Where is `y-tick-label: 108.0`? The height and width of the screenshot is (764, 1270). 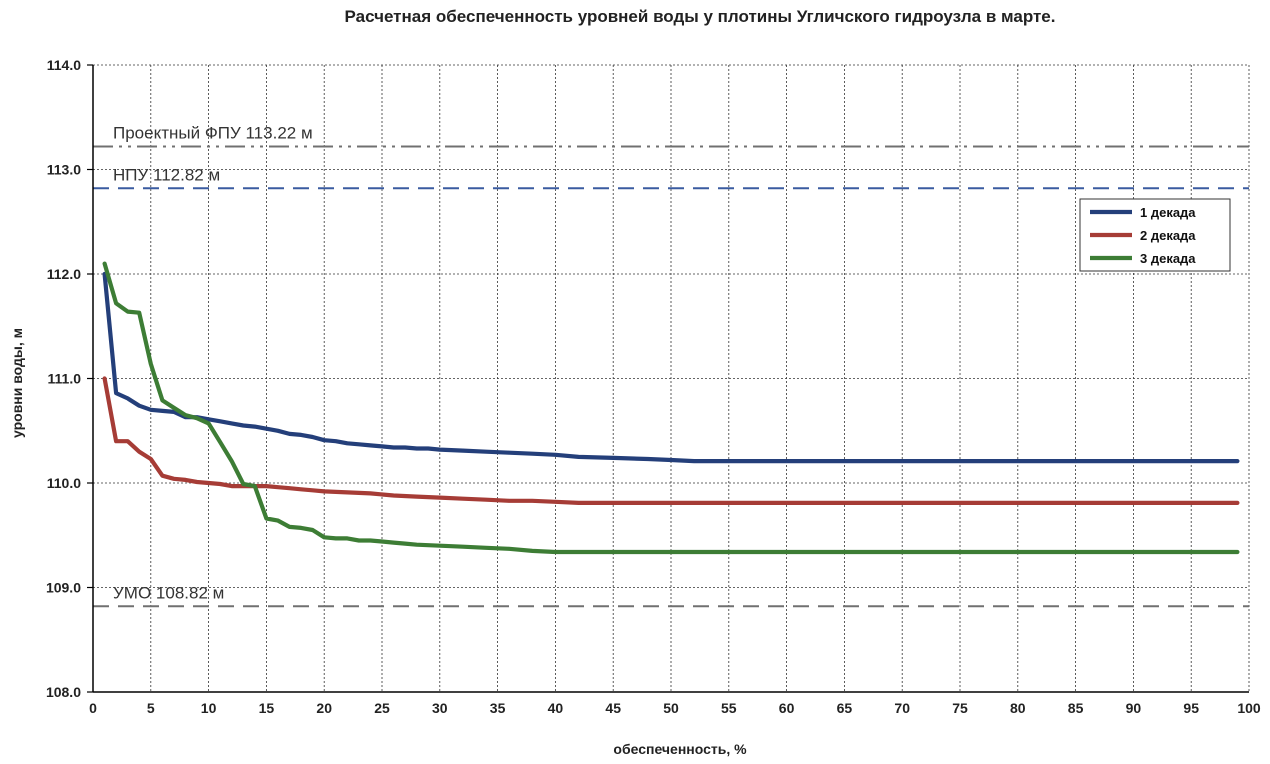
y-tick-label: 108.0 is located at coordinates (63, 692).